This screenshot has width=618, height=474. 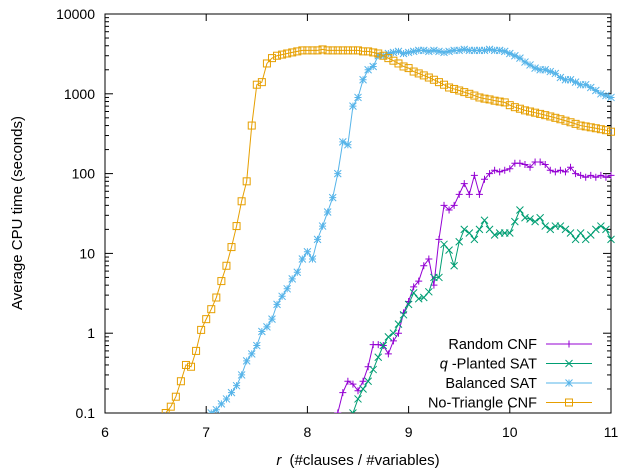 I want to click on legend-item: Balanced SAT, so click(x=518, y=384).